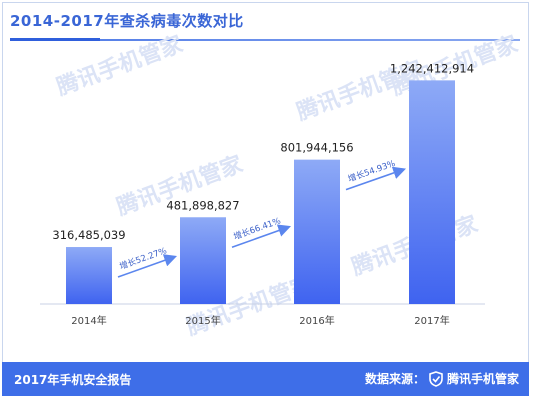 This screenshot has height=400, width=533. What do you see at coordinates (265, 379) in the screenshot?
I see `footer-bar: 2017年手机安全报告 数据来源： 腾讯手机管家` at bounding box center [265, 379].